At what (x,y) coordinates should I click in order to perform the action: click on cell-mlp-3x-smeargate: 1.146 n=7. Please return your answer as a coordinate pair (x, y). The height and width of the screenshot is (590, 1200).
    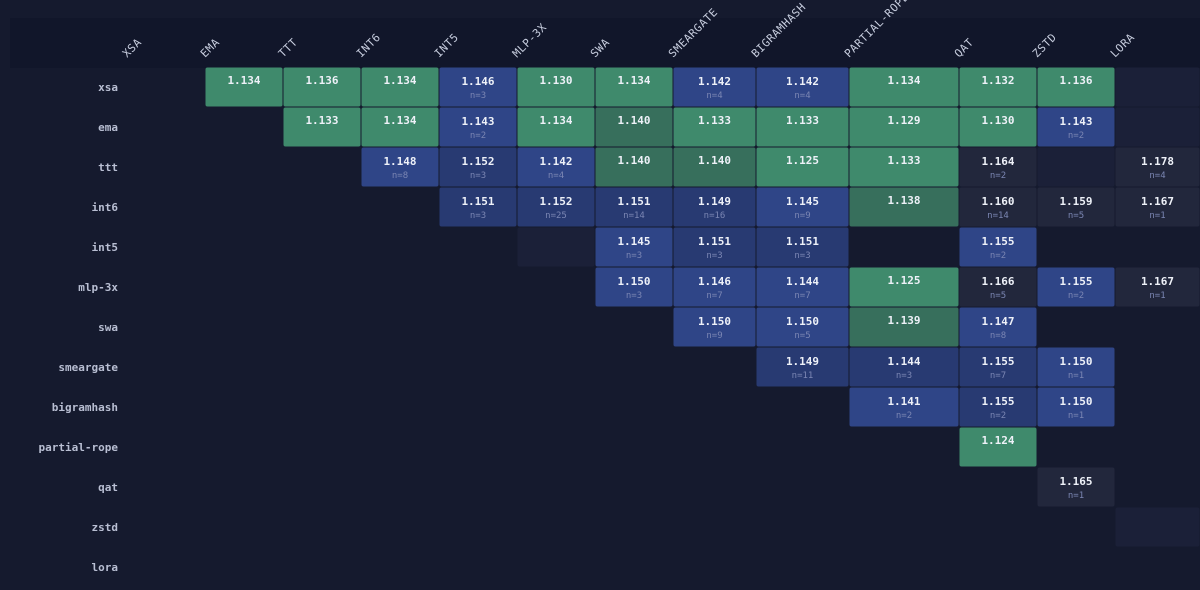
    Looking at the image, I should click on (714, 287).